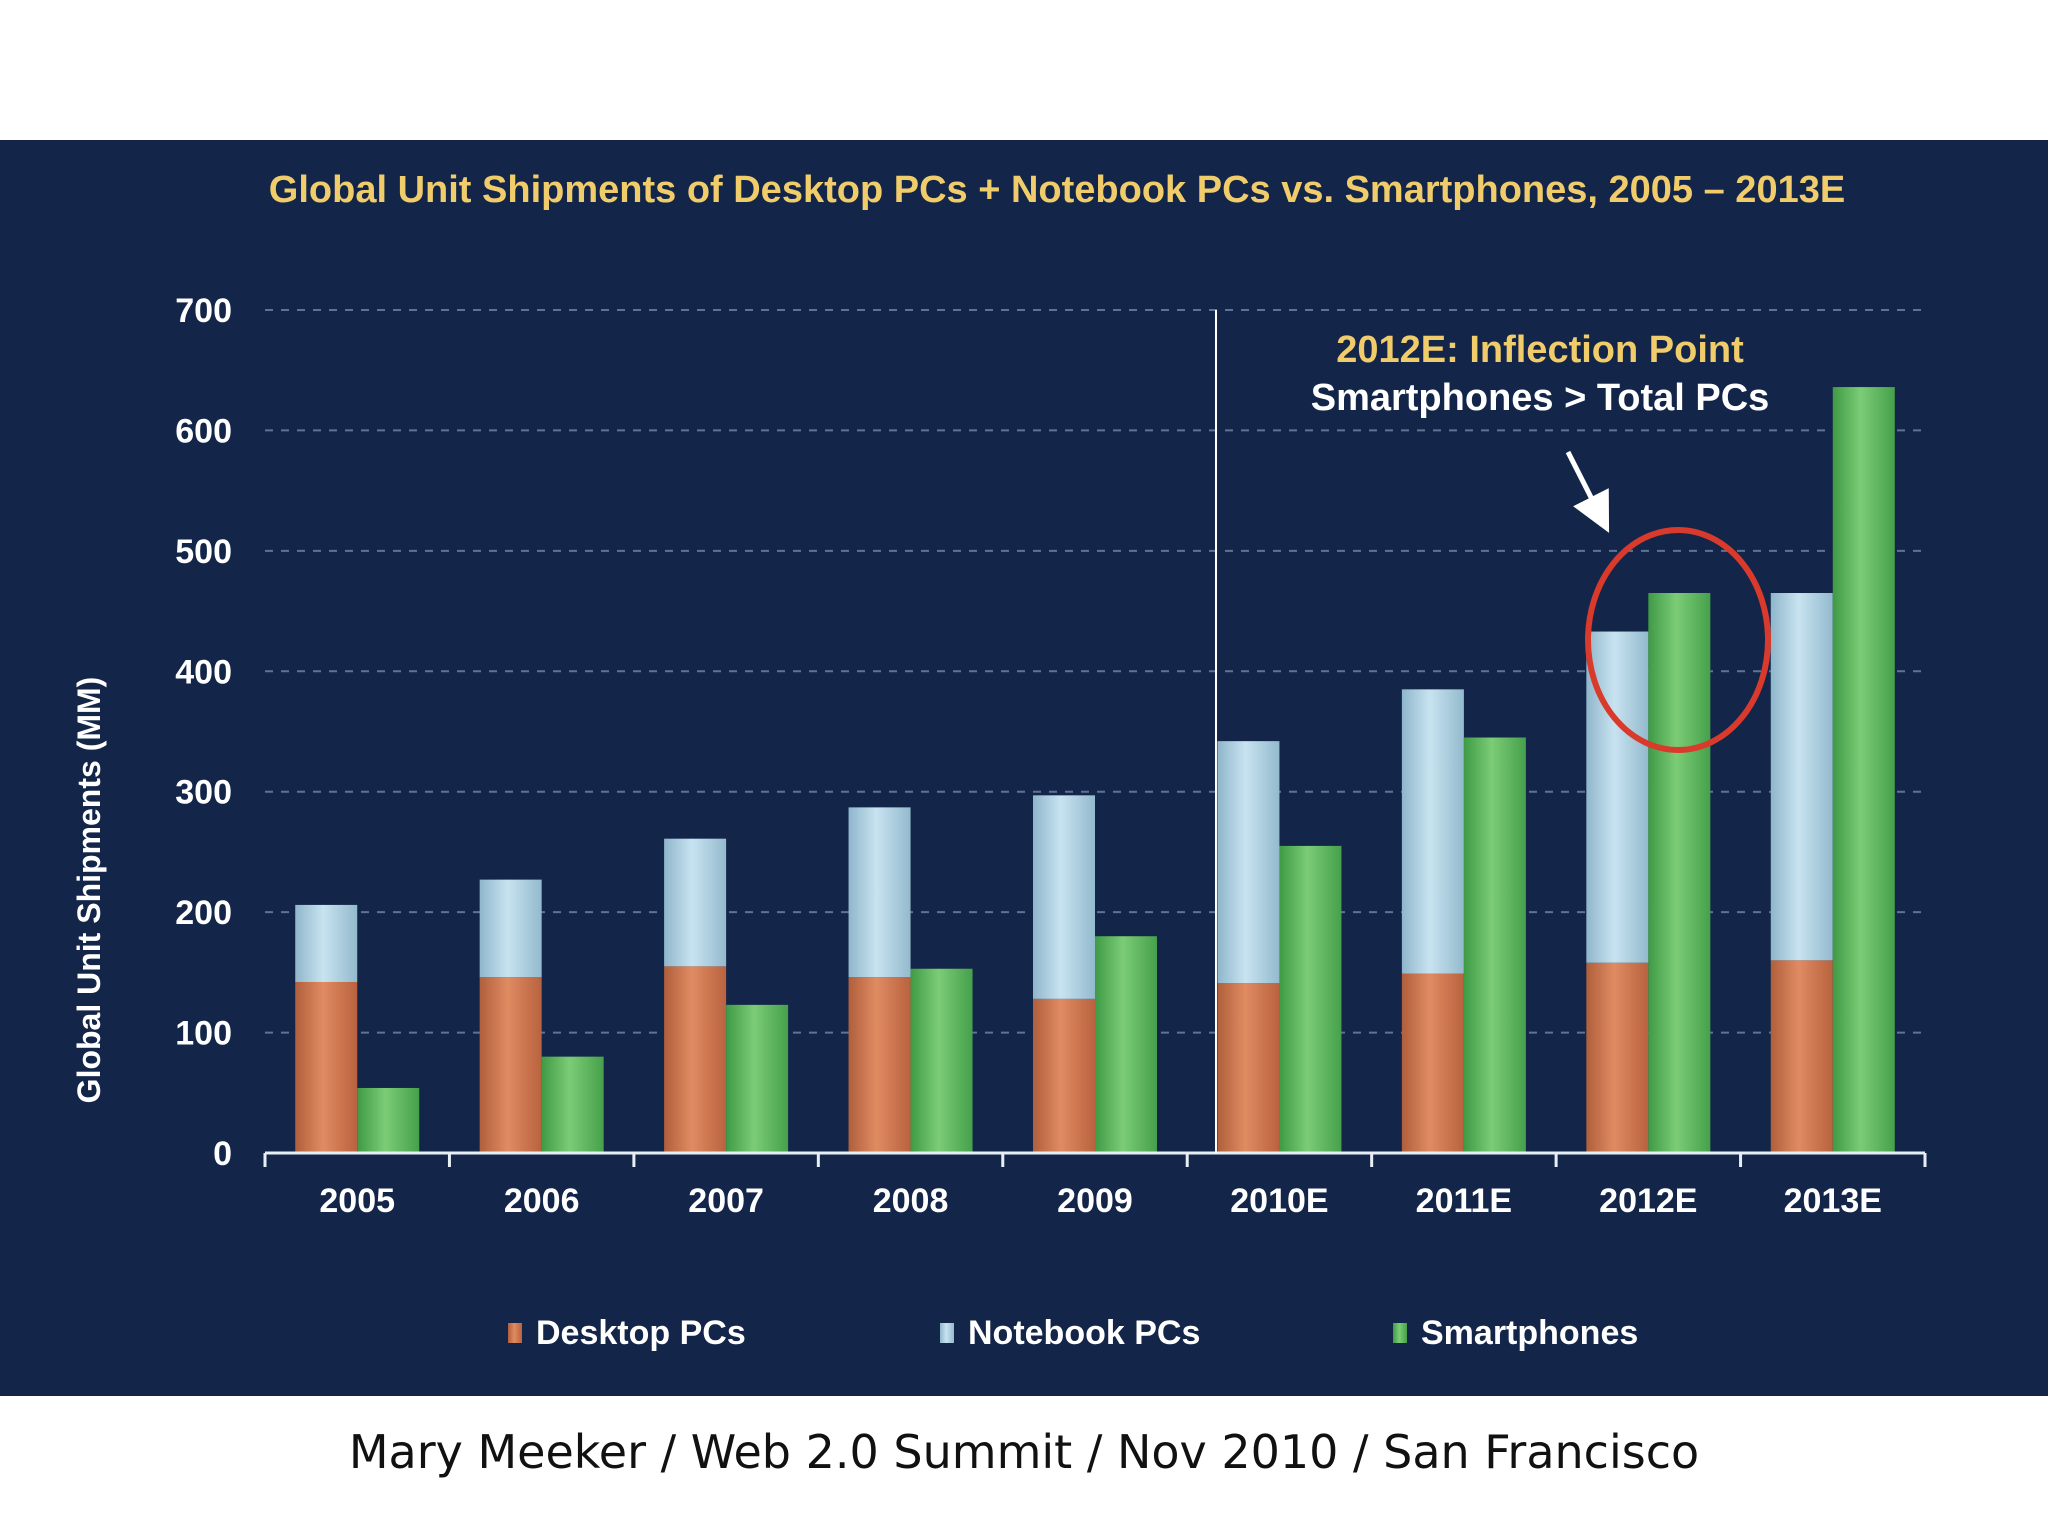 This screenshot has width=2048, height=1536. I want to click on legend-smartphones-label: Smartphones, so click(1529, 1333).